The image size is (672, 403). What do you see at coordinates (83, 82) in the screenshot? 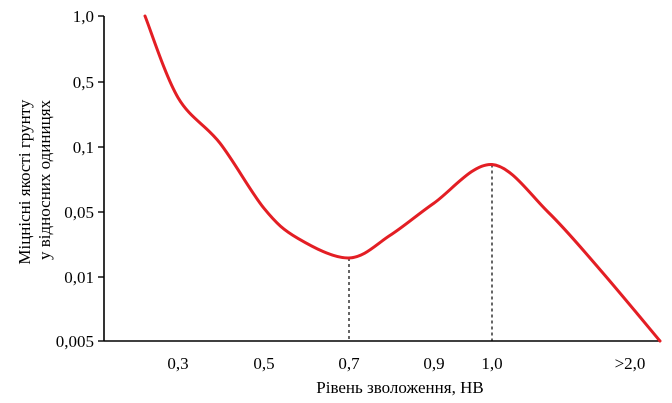
I see `y-tick-label: 0,5` at bounding box center [83, 82].